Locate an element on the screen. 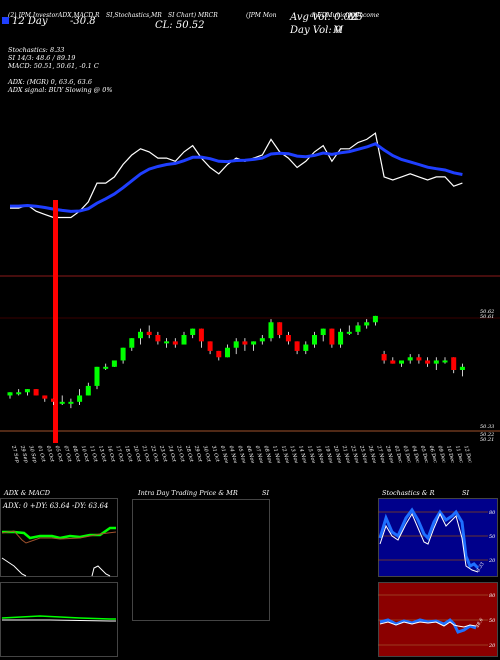  stat-adx: ADX: (MGR) 0, 63.6, 63.6 is located at coordinates (50, 82).